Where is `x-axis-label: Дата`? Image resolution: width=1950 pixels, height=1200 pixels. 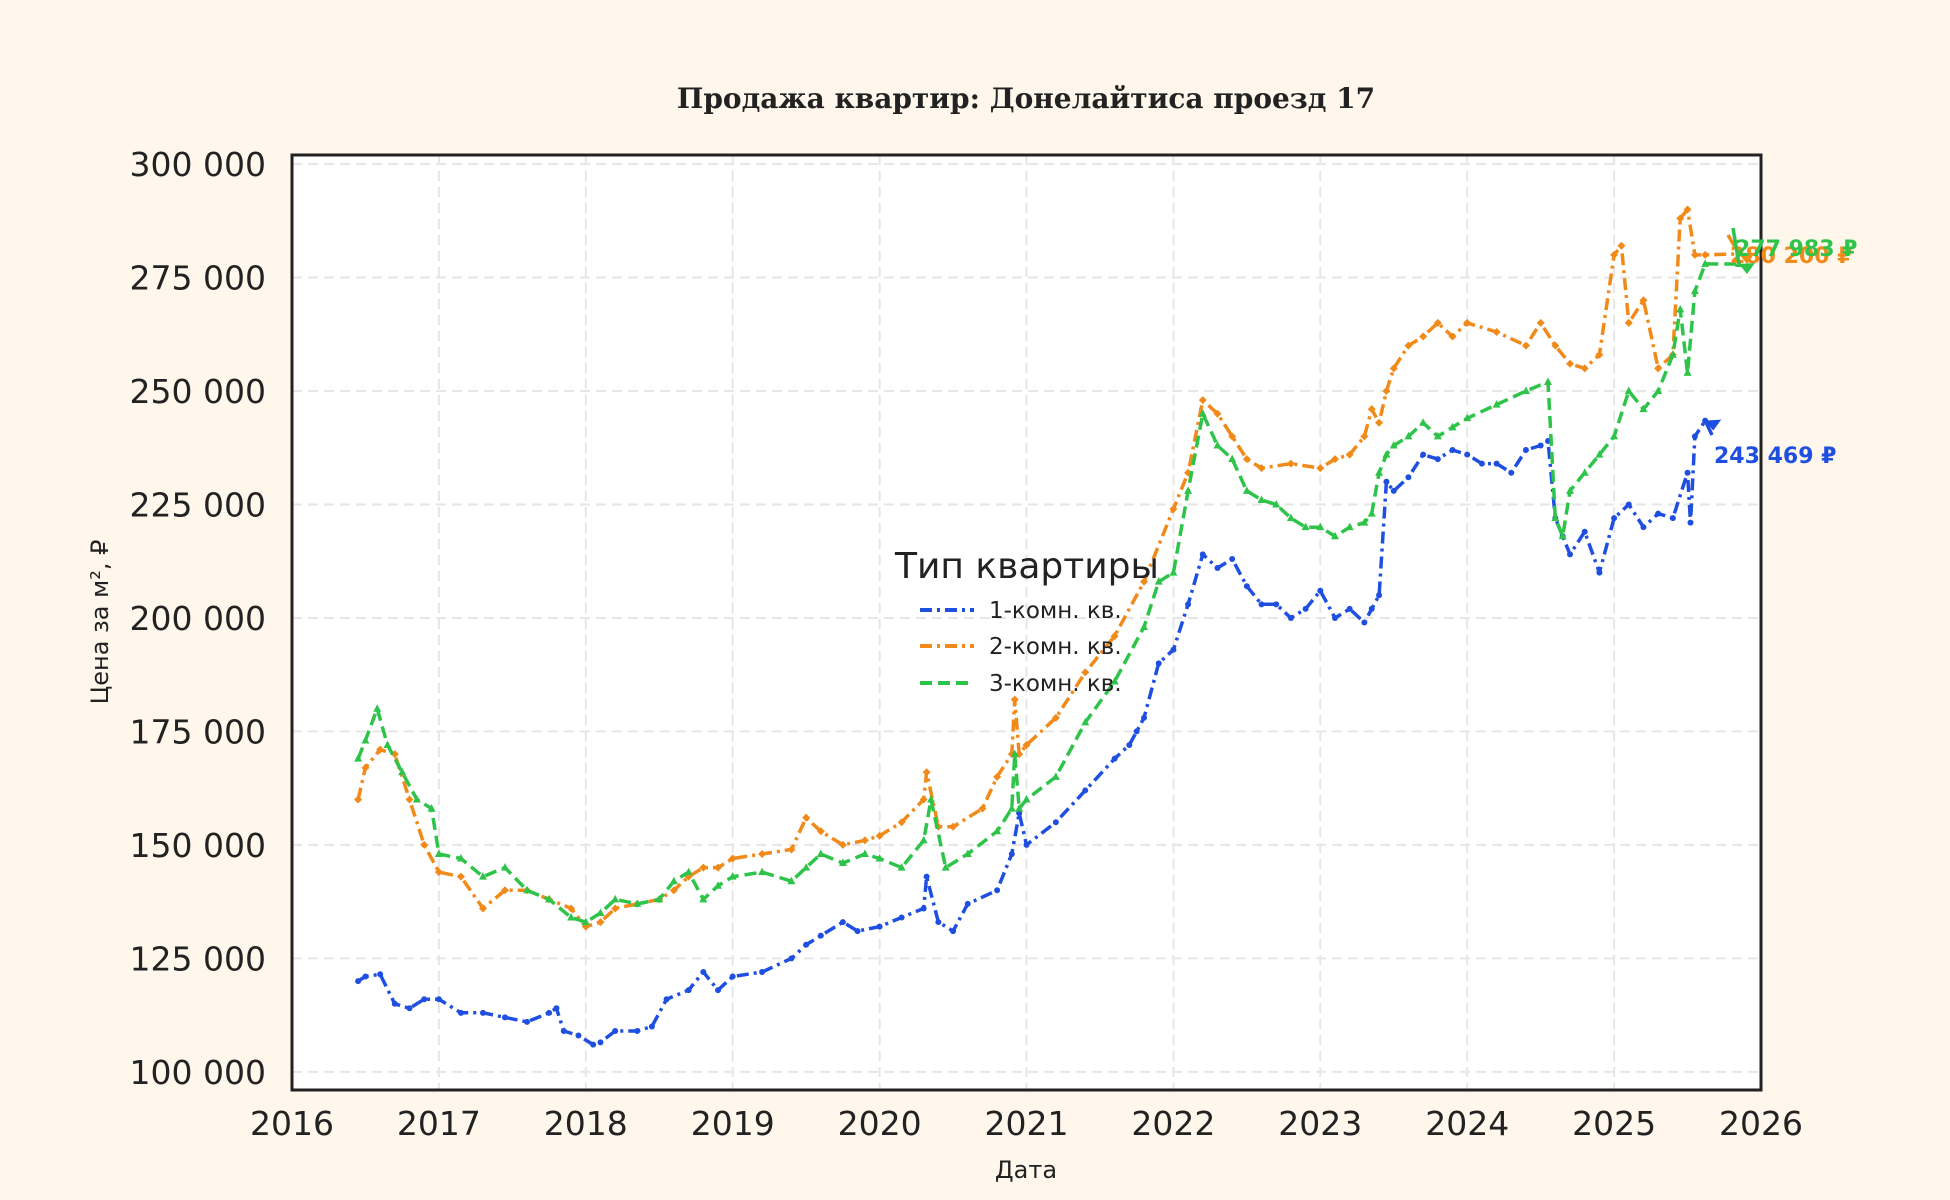 x-axis-label: Дата is located at coordinates (1026, 1170).